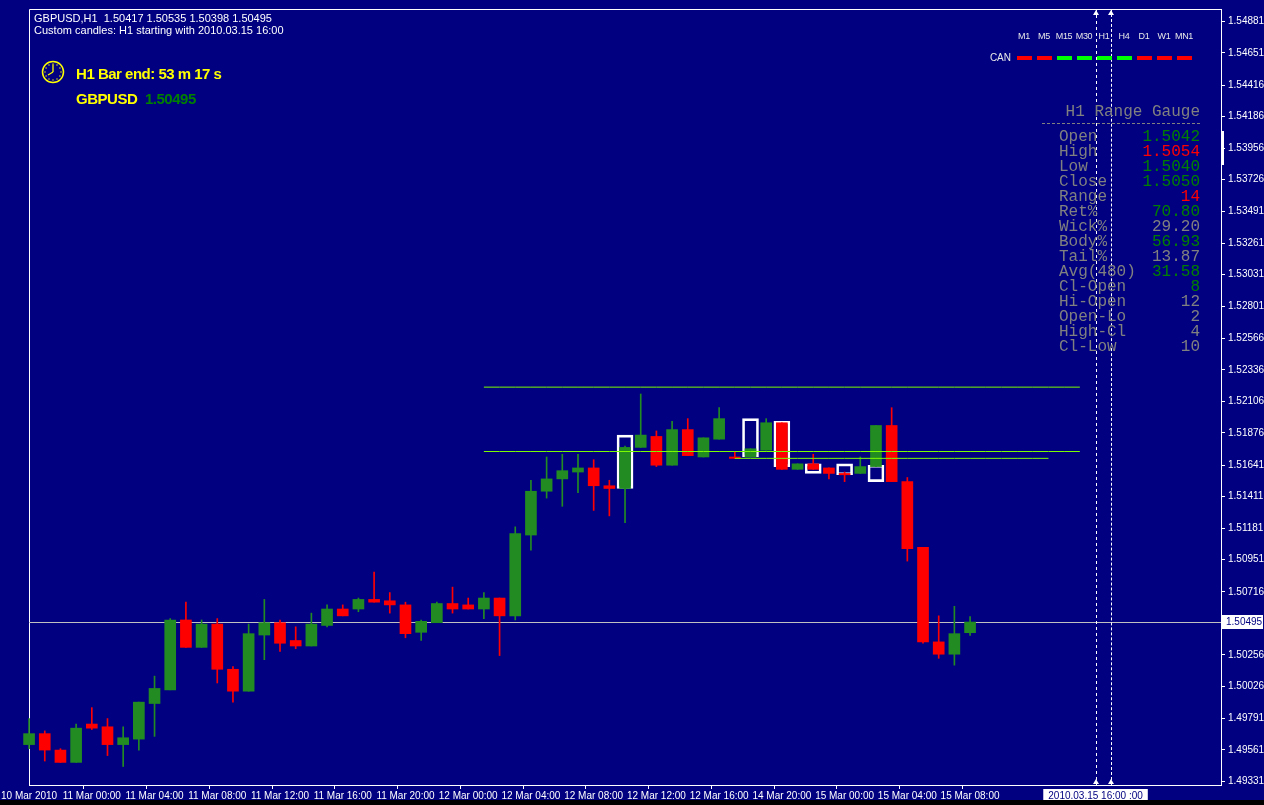 The height and width of the screenshot is (805, 1264). What do you see at coordinates (1164, 36) in the screenshot?
I see `category-label: W1` at bounding box center [1164, 36].